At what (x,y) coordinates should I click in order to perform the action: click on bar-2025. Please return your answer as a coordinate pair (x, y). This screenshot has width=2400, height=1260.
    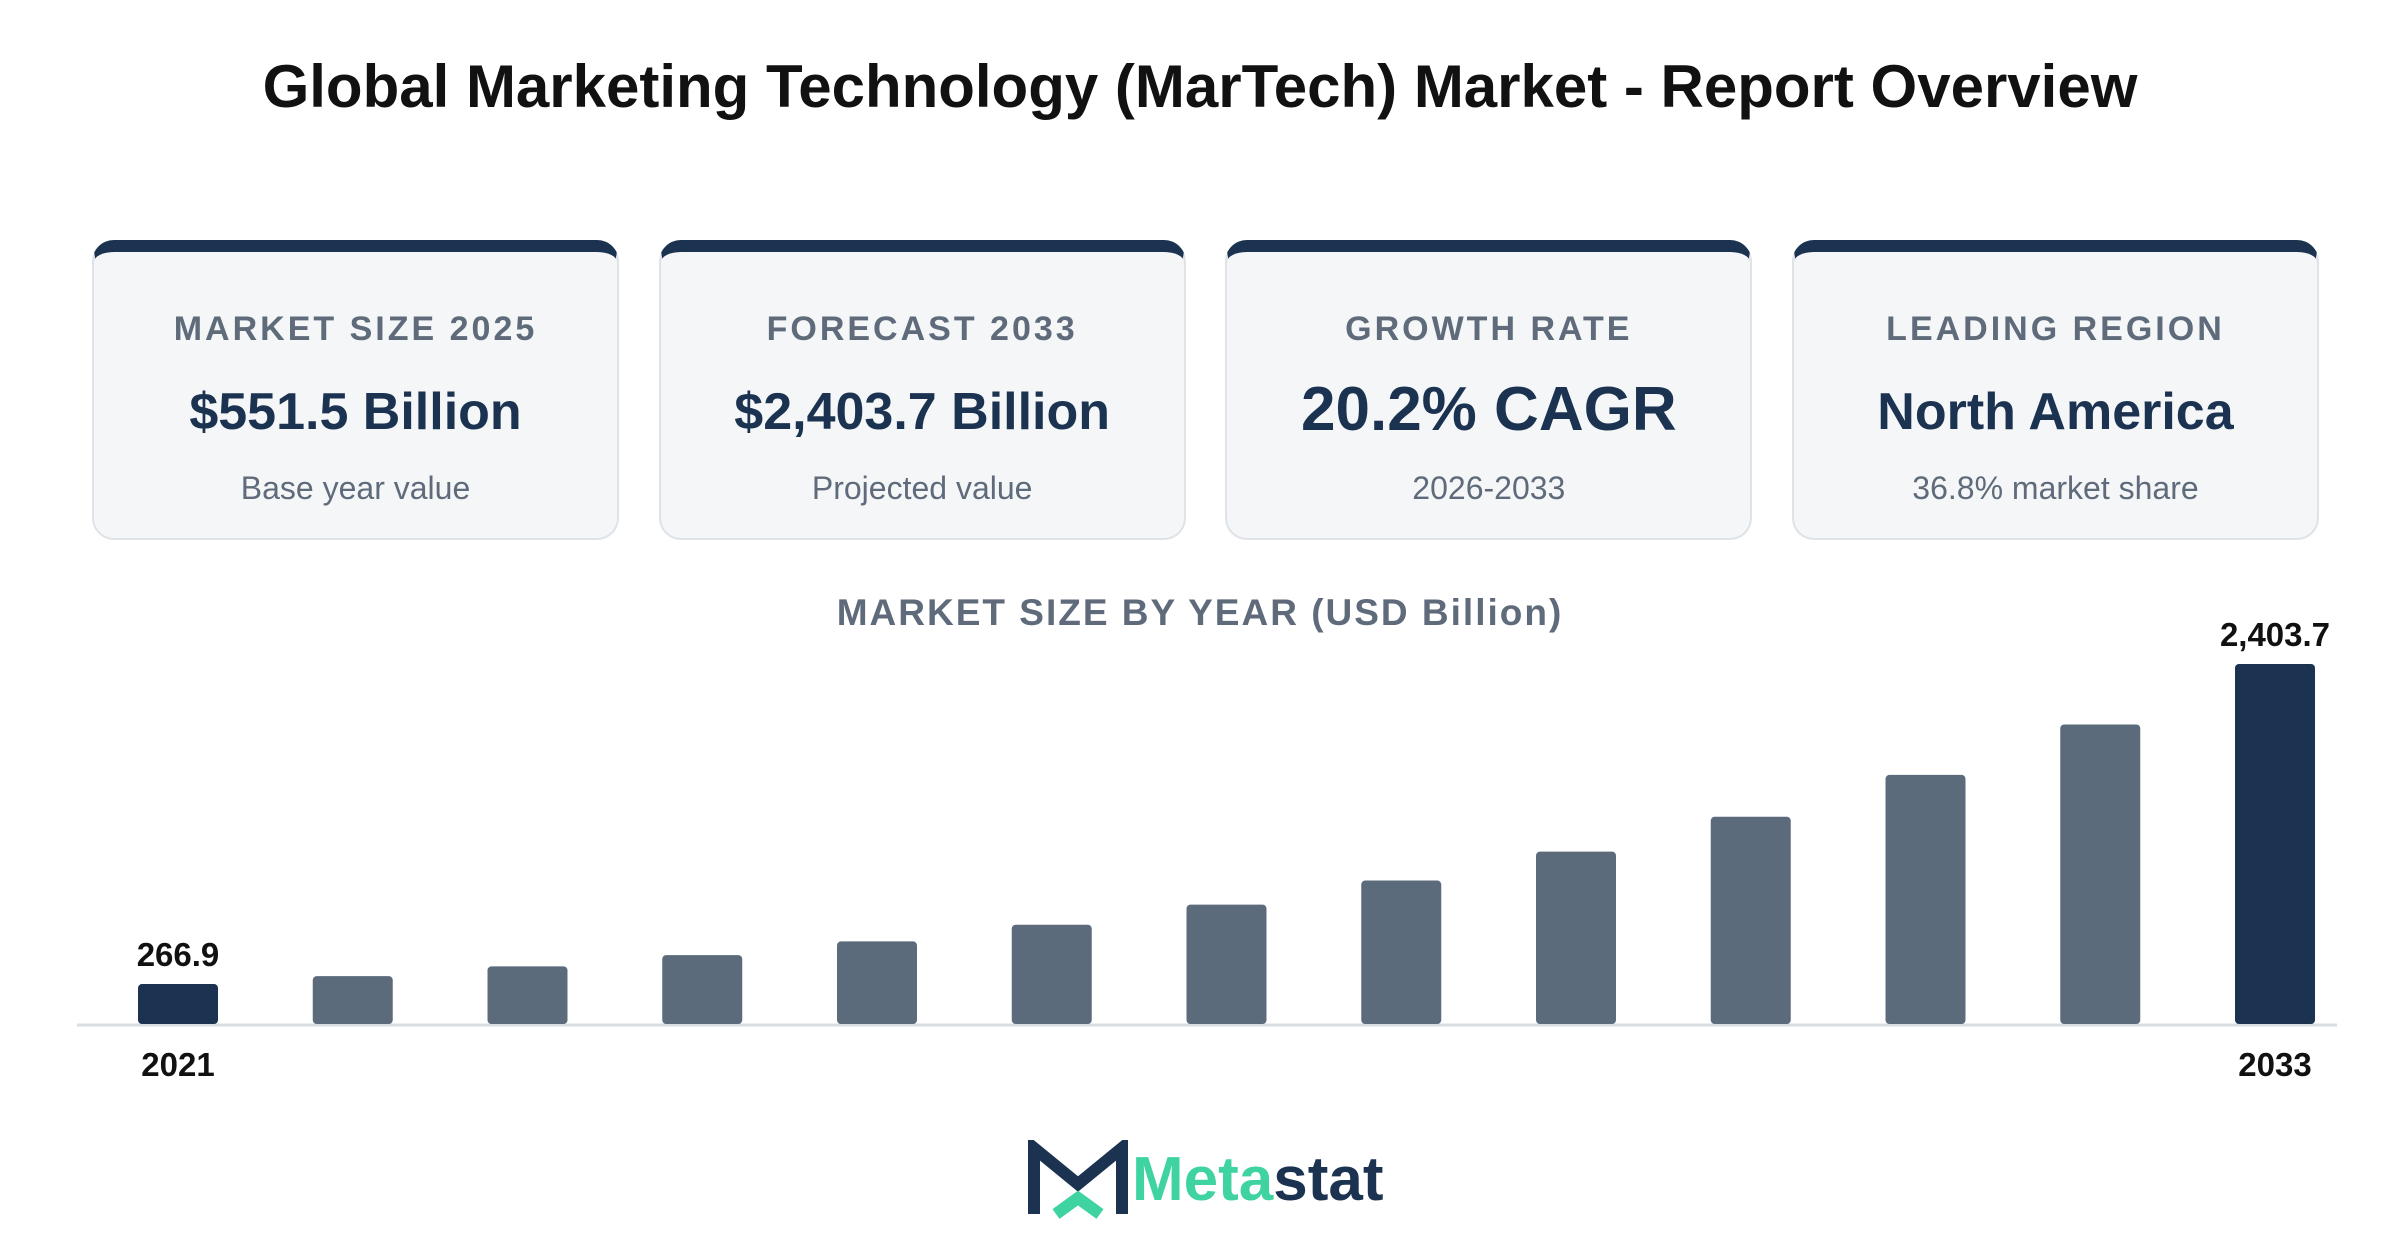
    Looking at the image, I should click on (877, 982).